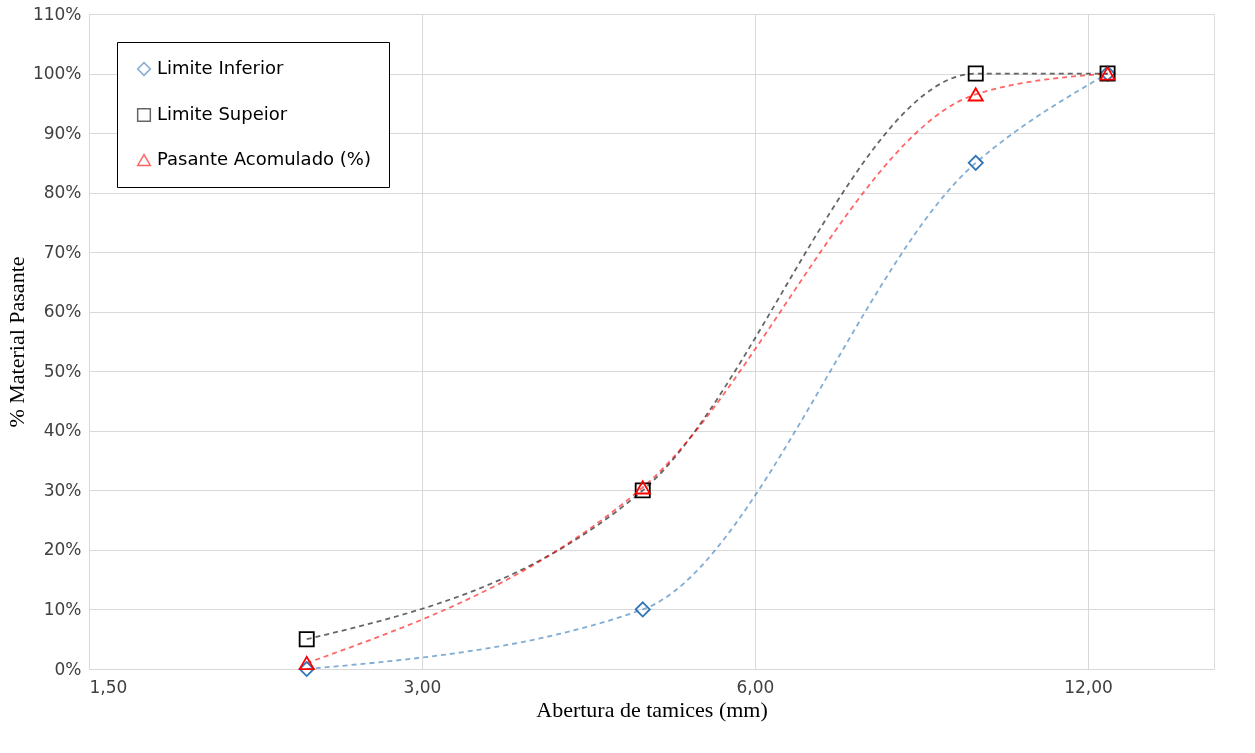  Describe the element at coordinates (62, 132) in the screenshot. I see `y-tick-label: 90%` at that location.